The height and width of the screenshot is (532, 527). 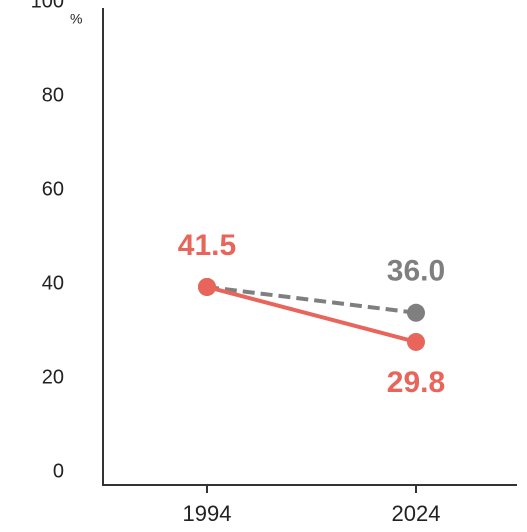 What do you see at coordinates (416, 513) in the screenshot?
I see `x-tick-label: 2024` at bounding box center [416, 513].